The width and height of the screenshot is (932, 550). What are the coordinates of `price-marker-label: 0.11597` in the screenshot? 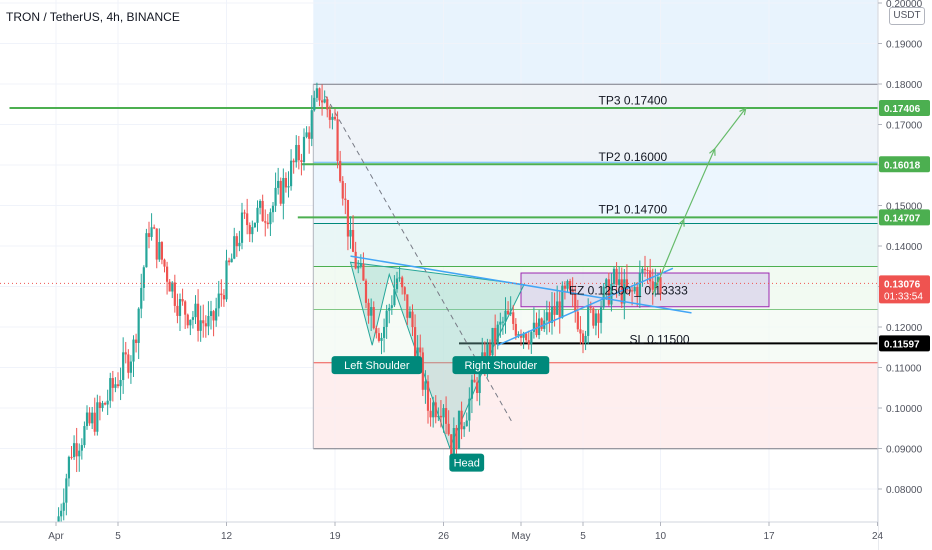 It's located at (902, 344).